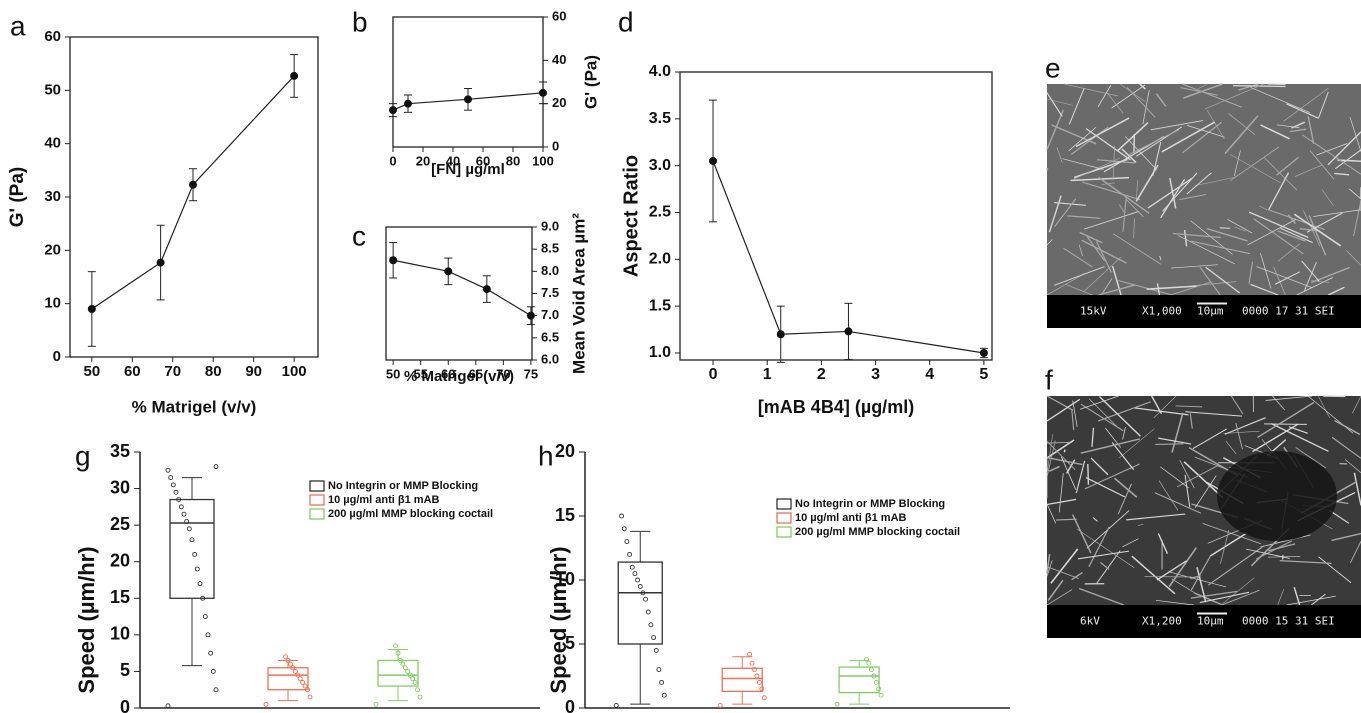  Describe the element at coordinates (851, 518) in the screenshot. I see `legend-label: 10 µg/ml anti β1 mAB` at that location.